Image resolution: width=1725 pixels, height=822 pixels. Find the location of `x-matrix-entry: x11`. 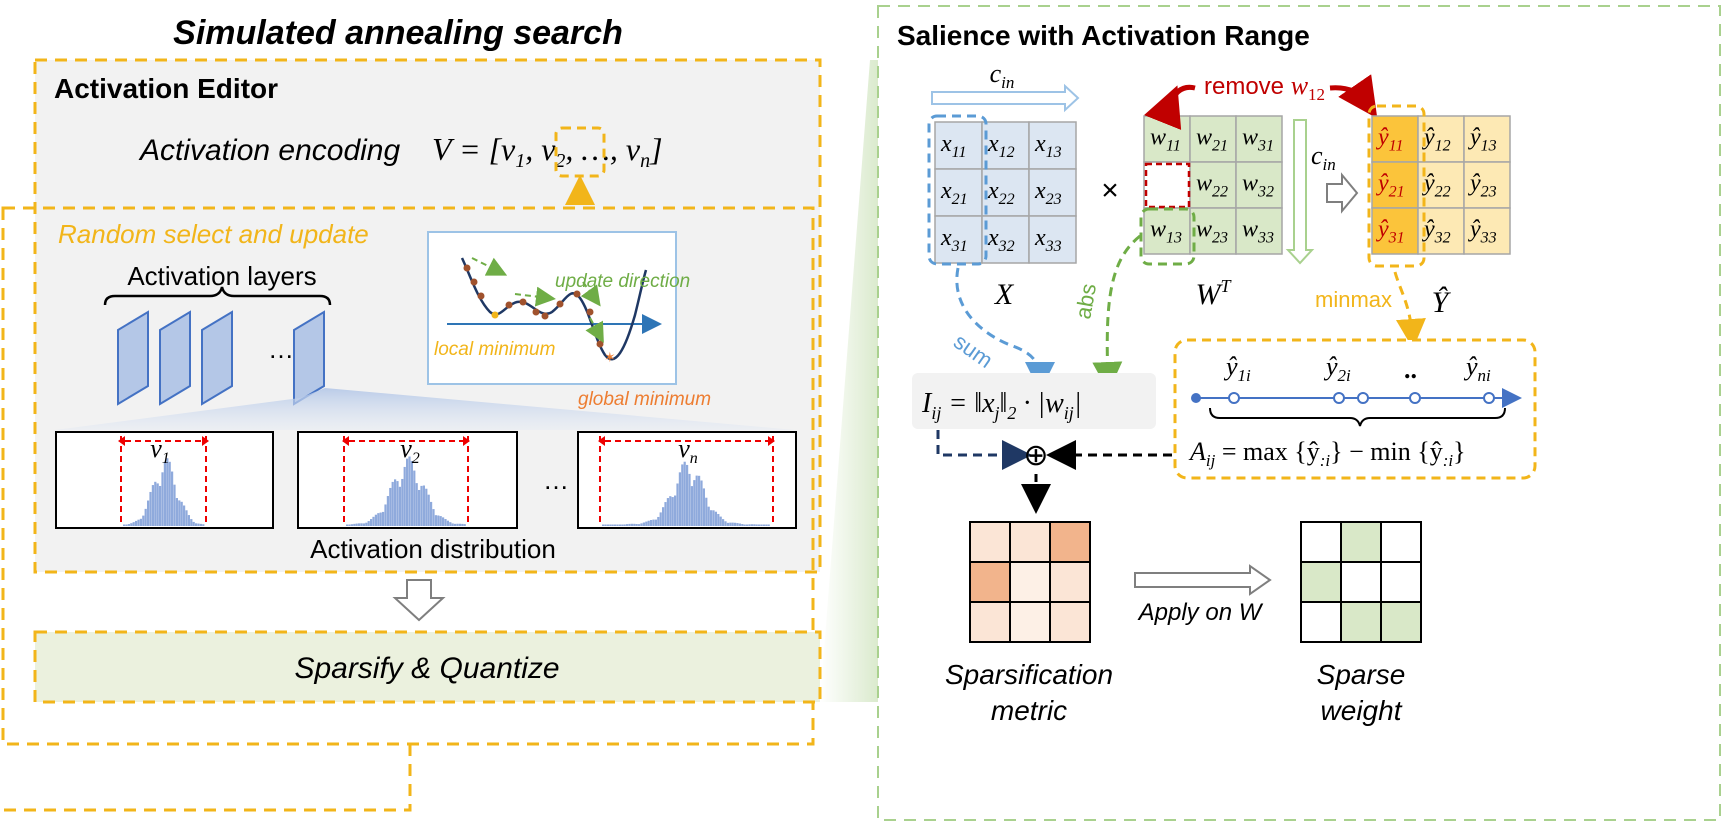

x-matrix-entry: x11 is located at coordinates (953, 146).